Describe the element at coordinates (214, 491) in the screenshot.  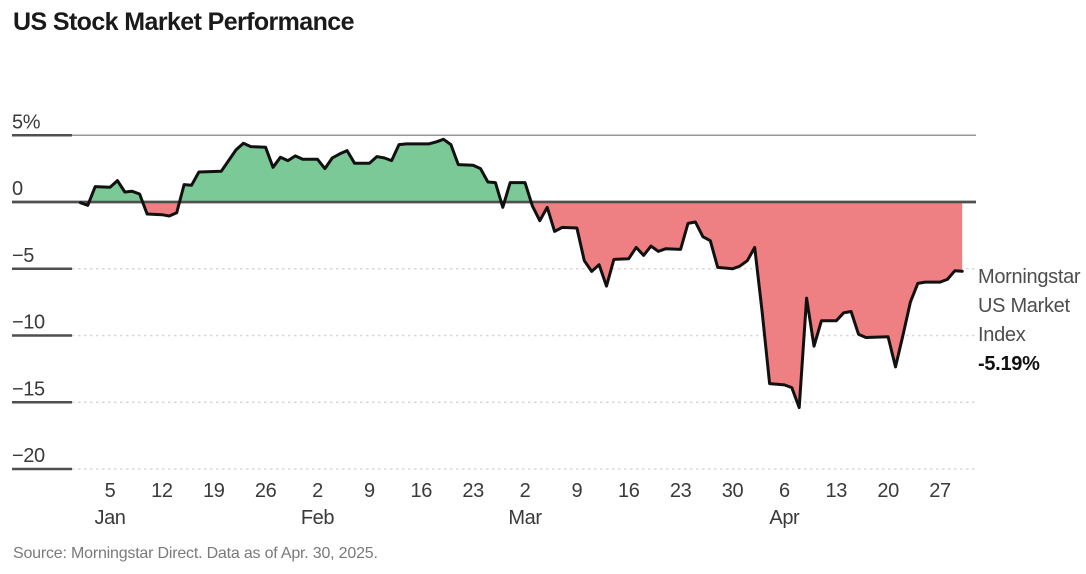
I see `x-tick-label: 19` at that location.